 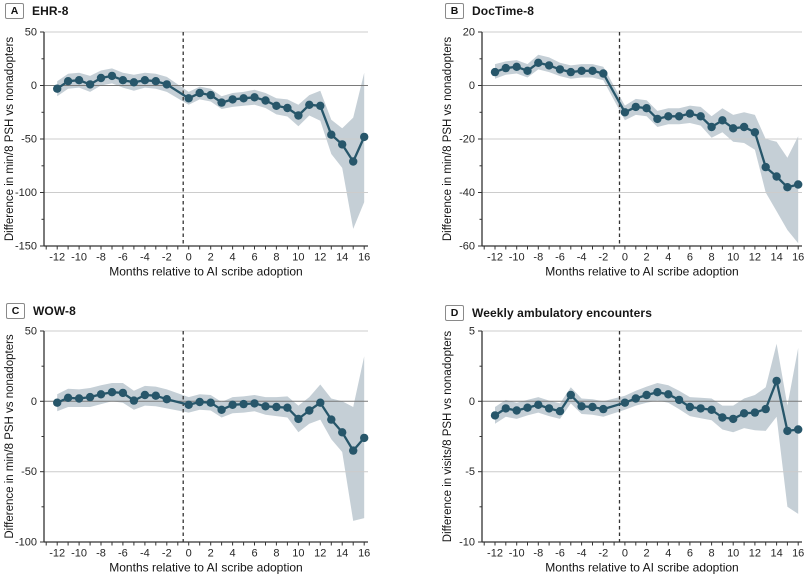 I want to click on panel-title-row: A EHR-8, so click(x=37, y=11).